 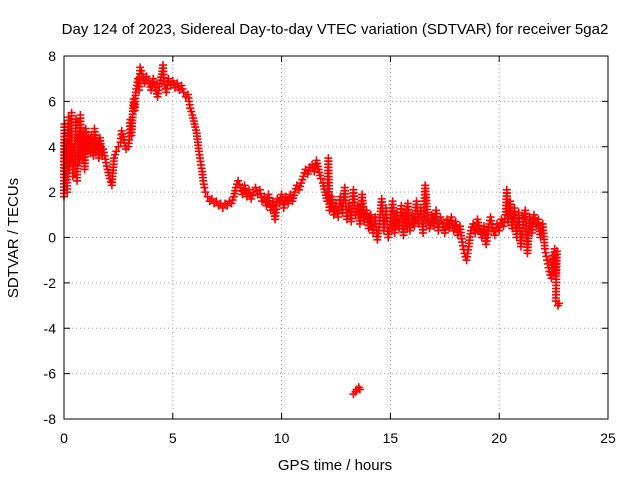 I want to click on x-tick-label: 10, so click(x=282, y=438).